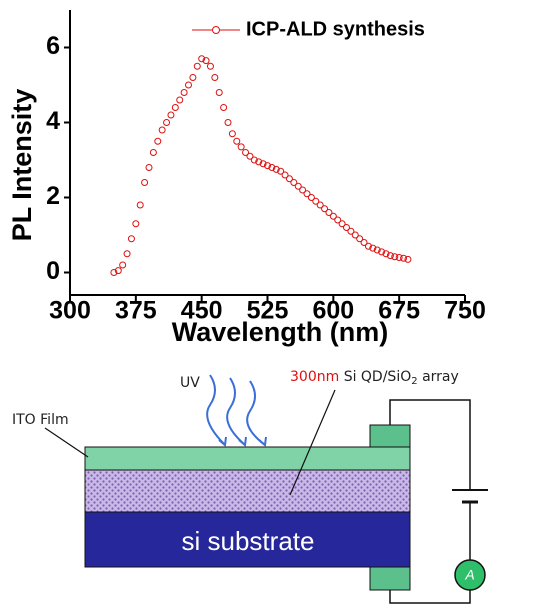 The height and width of the screenshot is (610, 540). Describe the element at coordinates (247, 491) in the screenshot. I see `qd-layer` at that location.